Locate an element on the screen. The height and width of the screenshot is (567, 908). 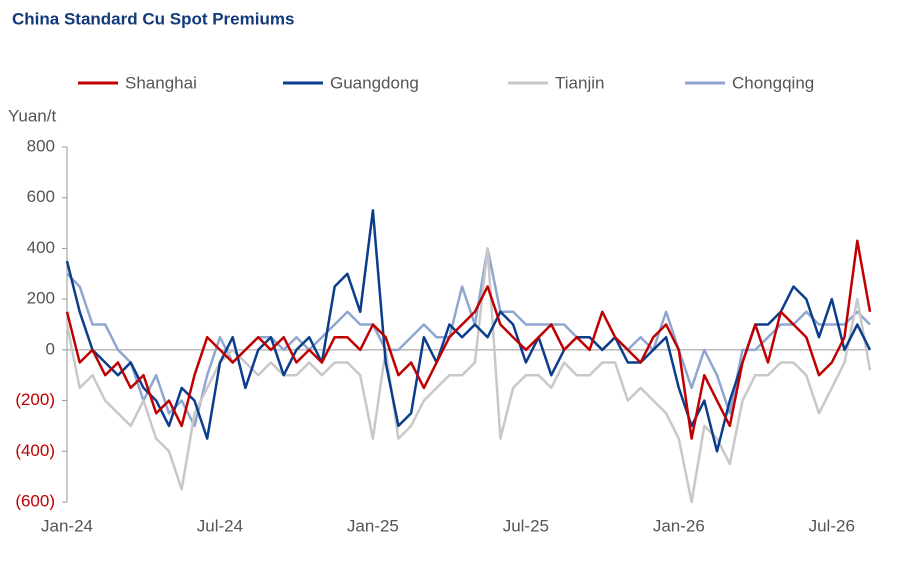
y-tick-label: (600) is located at coordinates (35, 500).